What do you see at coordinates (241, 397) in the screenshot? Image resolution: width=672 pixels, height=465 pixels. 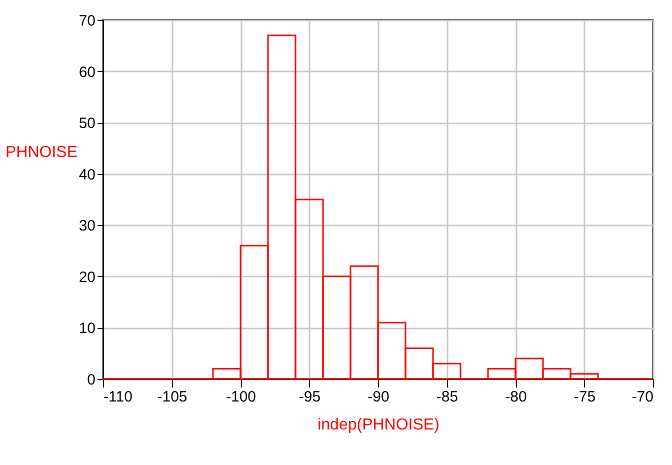 I see `x-tick-label: -100` at bounding box center [241, 397].